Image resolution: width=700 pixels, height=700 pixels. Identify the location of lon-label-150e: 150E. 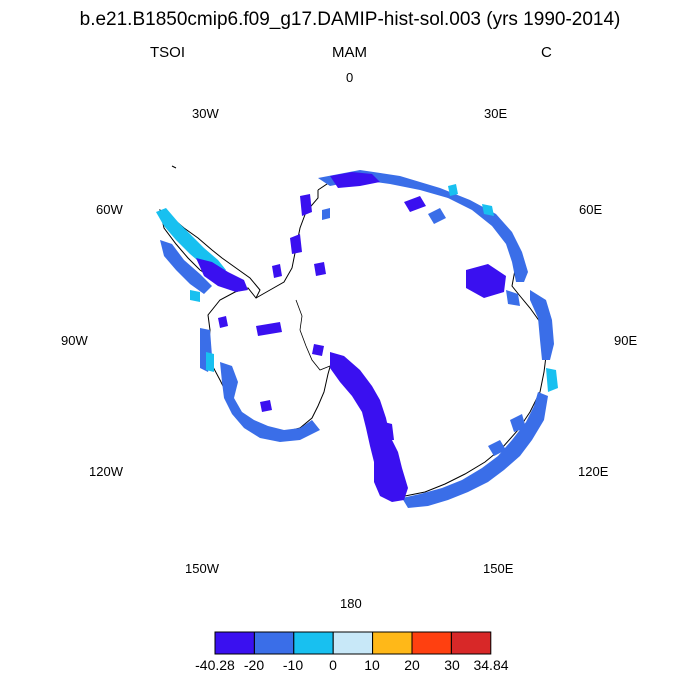
(498, 568).